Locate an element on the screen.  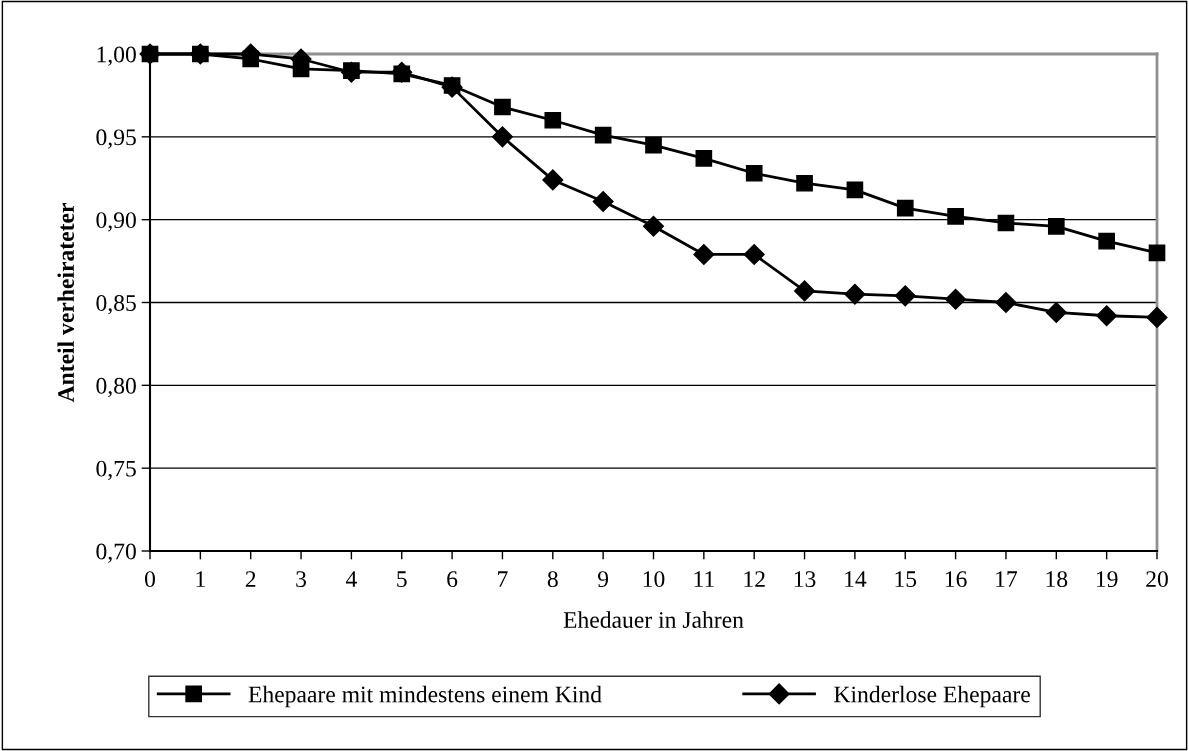
x-axis-title: Ehedauer in Jahren is located at coordinates (653, 619).